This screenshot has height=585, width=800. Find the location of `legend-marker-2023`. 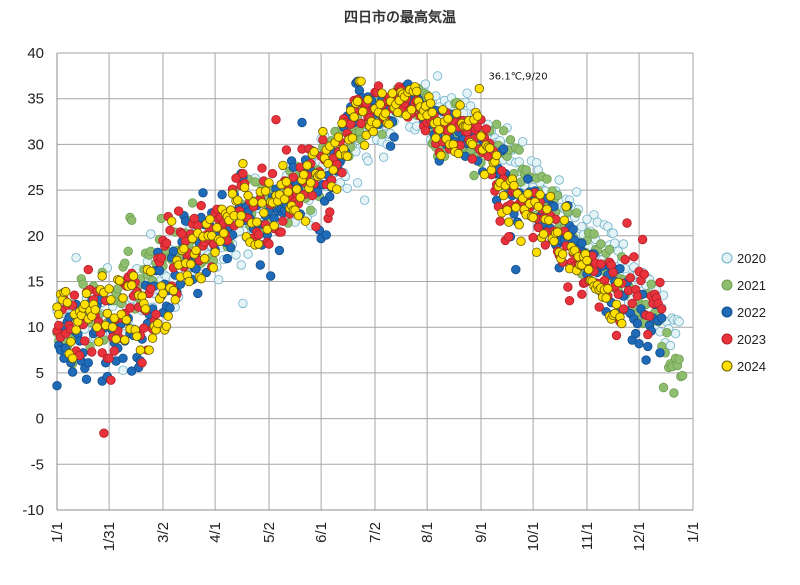

legend-marker-2023 is located at coordinates (727, 339).